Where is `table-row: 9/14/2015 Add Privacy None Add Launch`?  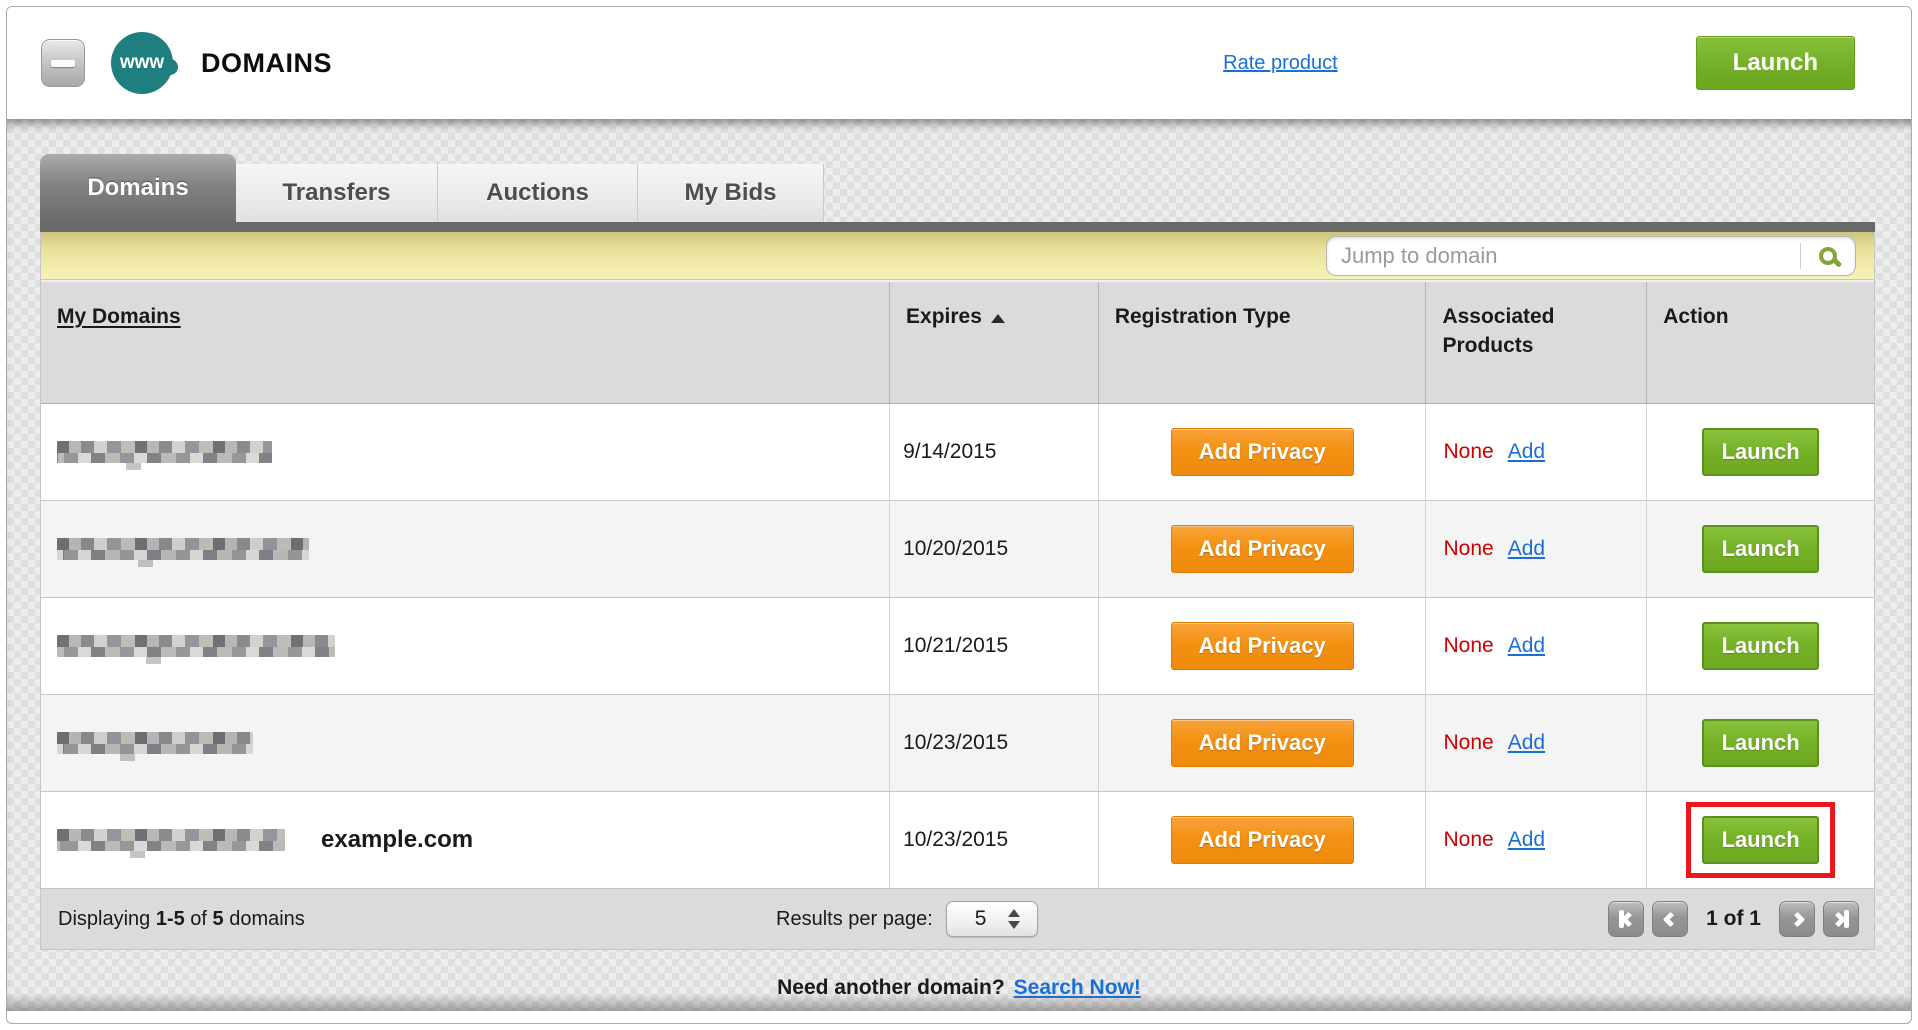
table-row: 9/14/2015 Add Privacy None Add Launch is located at coordinates (957, 452).